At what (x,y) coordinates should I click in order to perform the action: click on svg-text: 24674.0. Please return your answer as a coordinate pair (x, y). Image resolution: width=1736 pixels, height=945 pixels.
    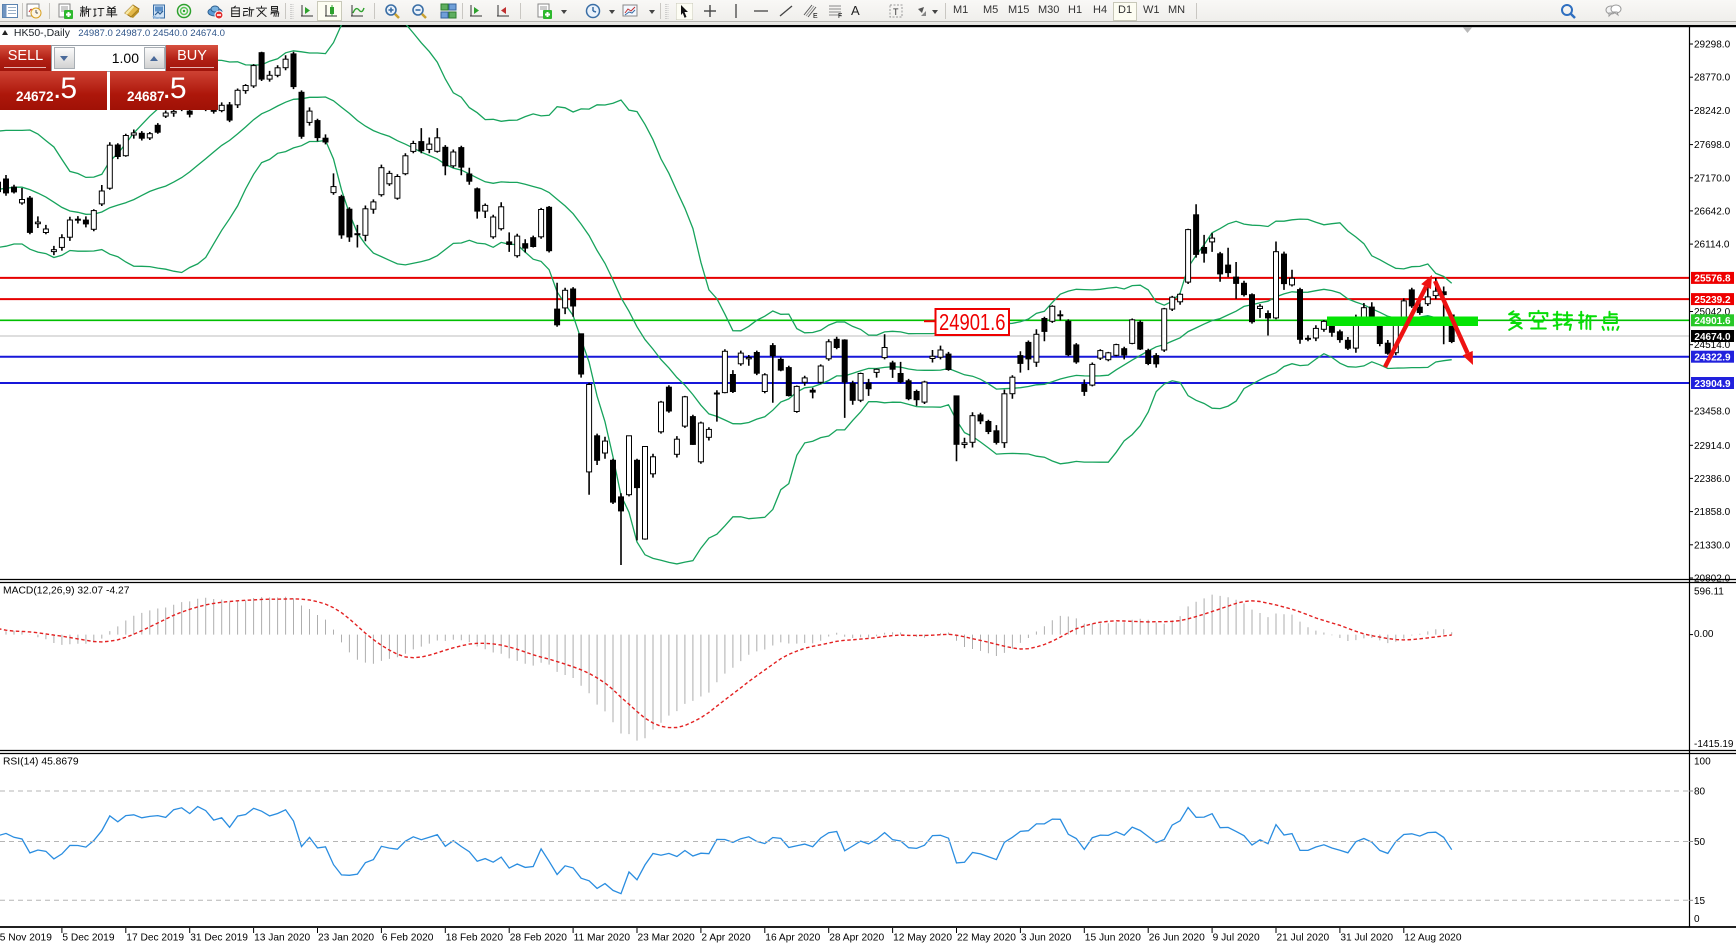
    Looking at the image, I should click on (1712, 337).